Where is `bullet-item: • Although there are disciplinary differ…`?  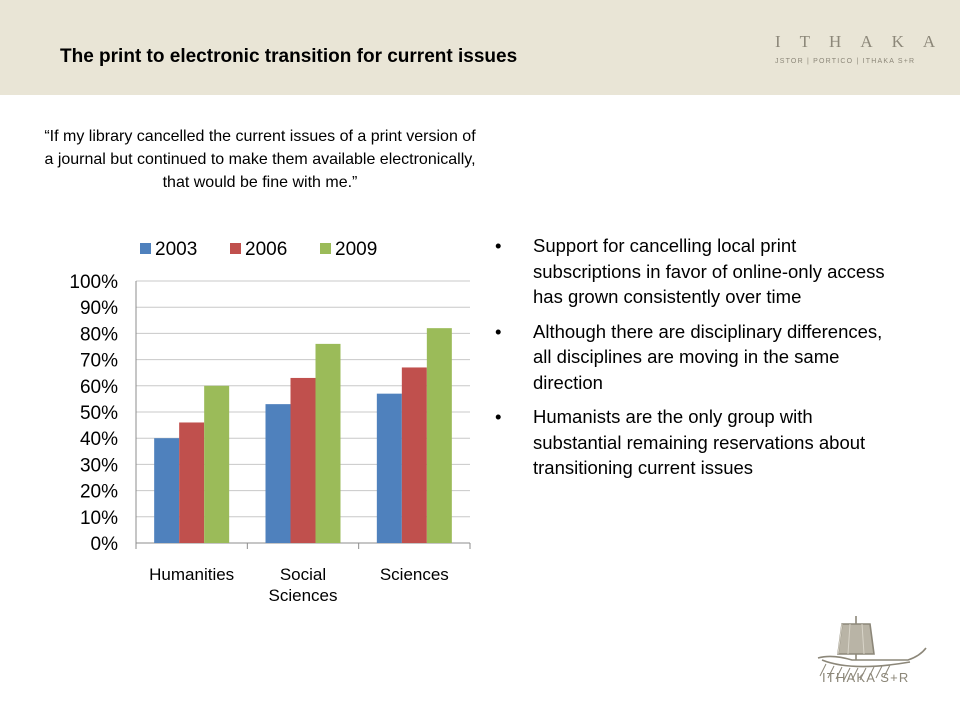
bullet-item: • Although there are disciplinary differ… is located at coordinates (700, 357).